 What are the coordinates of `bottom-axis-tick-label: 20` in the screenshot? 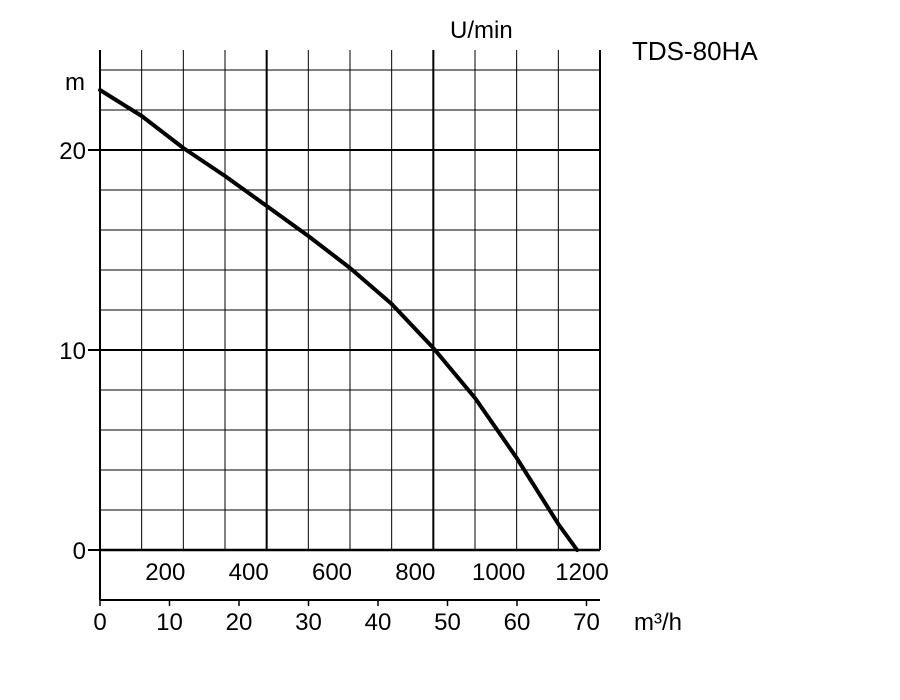 It's located at (239, 622).